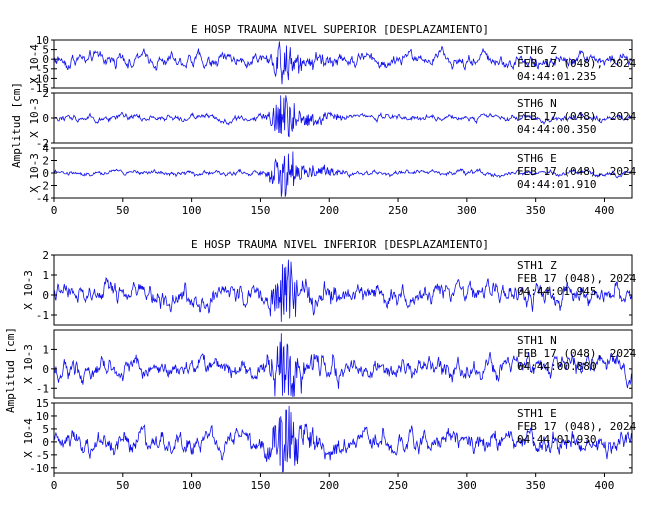 Image resolution: width=650 pixels, height=505 pixels. What do you see at coordinates (556, 439) in the screenshot?
I see `time-label: 04:44:01.930` at bounding box center [556, 439].